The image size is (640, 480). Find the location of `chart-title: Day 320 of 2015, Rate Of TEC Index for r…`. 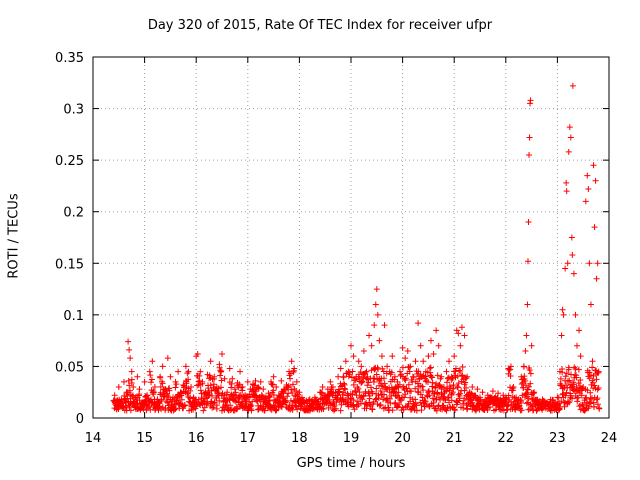

chart-title: Day 320 of 2015, Rate Of TEC Index for r… is located at coordinates (320, 25).